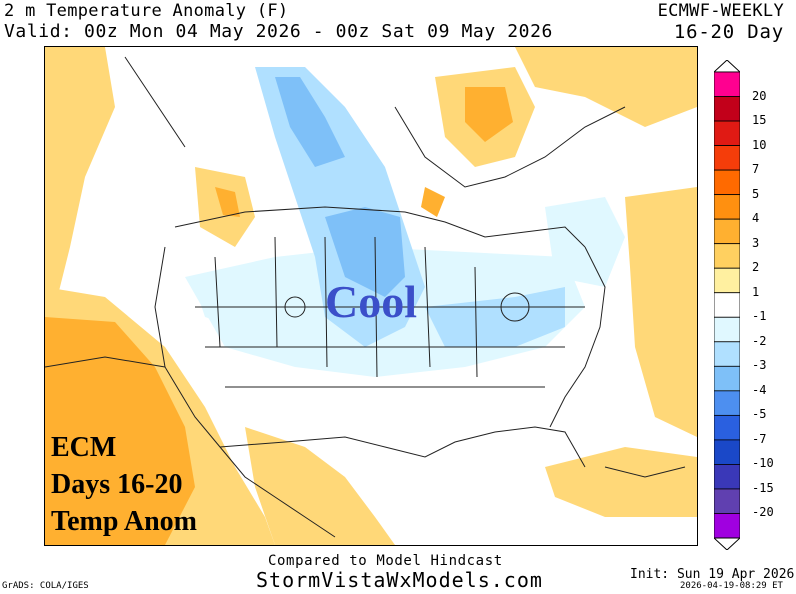 The width and height of the screenshot is (796, 594). What do you see at coordinates (731, 586) in the screenshot?
I see `render-timestamp: 2026-04-19-08:29 ET` at bounding box center [731, 586].